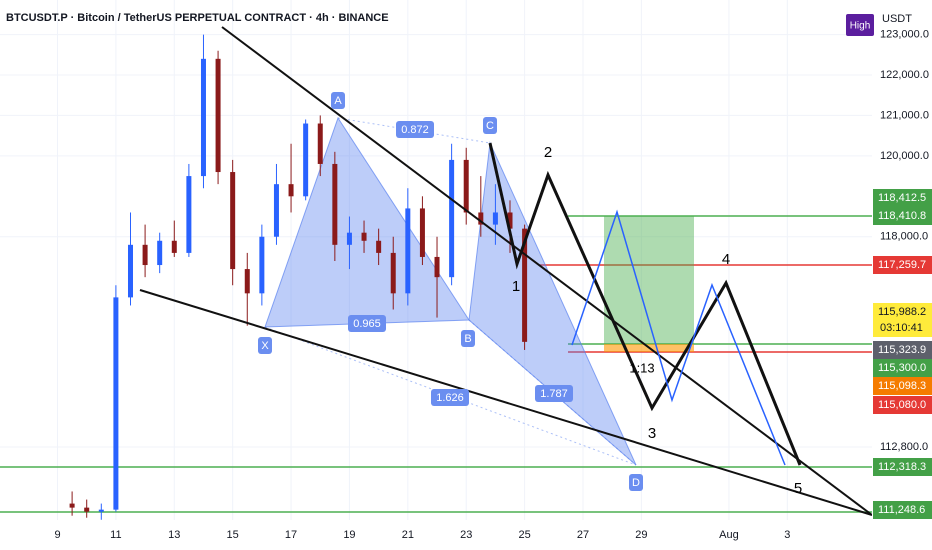  I want to click on pattern-label: B, so click(467, 339).